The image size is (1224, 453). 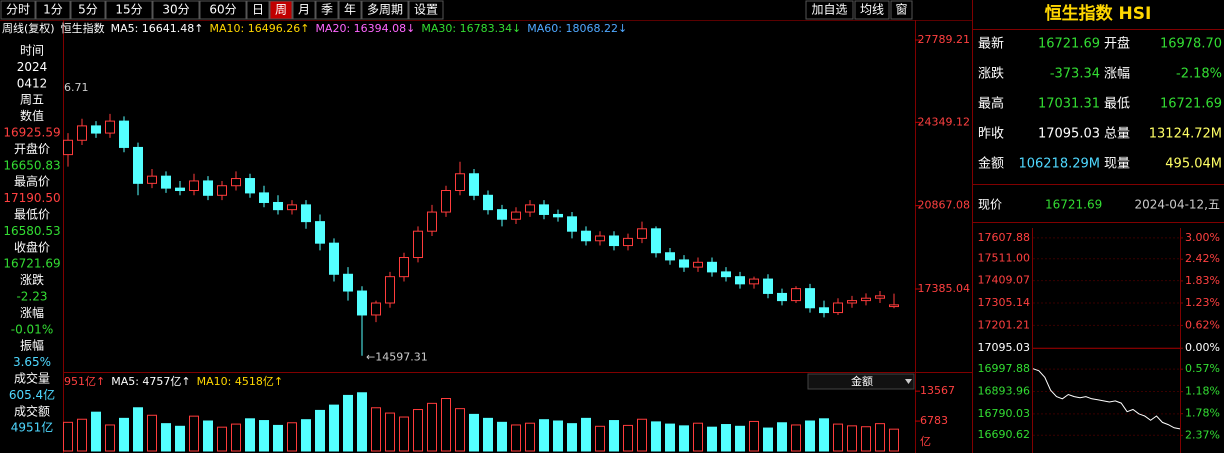 What do you see at coordinates (32, 345) in the screenshot?
I see `info-item: 振幅` at bounding box center [32, 345].